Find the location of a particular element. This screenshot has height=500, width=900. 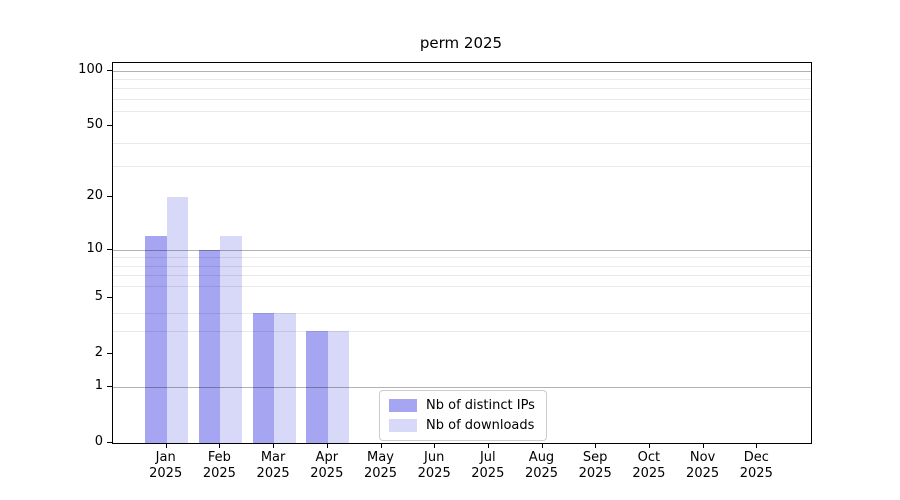

y-tick-label-1: 1 is located at coordinates (98, 386).